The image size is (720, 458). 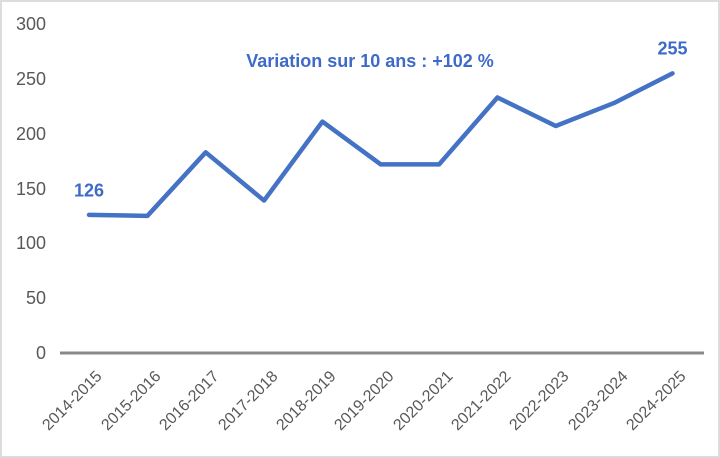 I want to click on y-axis-tick-label: 100, so click(x=30, y=243).